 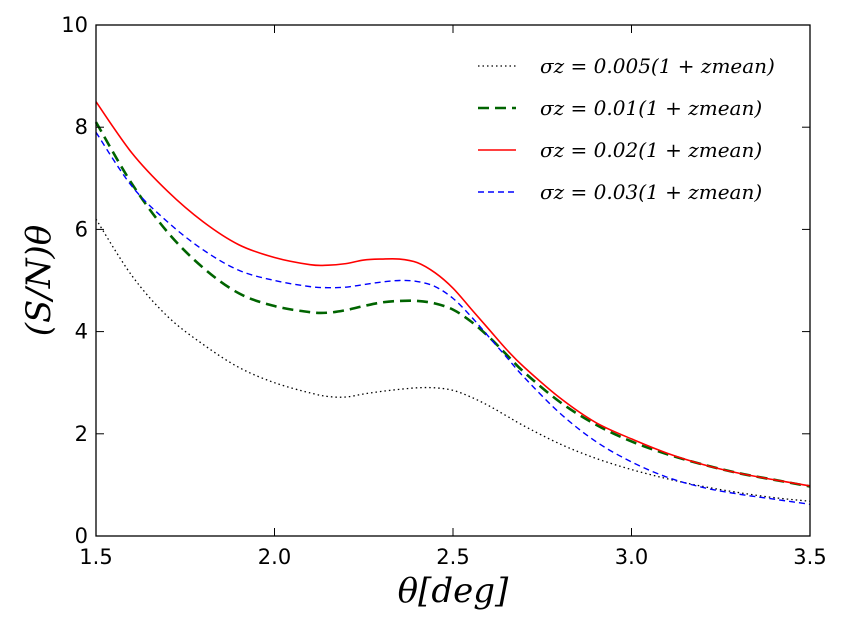 What do you see at coordinates (39, 281) in the screenshot?
I see `y-axis-label: (S/N)θ` at bounding box center [39, 281].